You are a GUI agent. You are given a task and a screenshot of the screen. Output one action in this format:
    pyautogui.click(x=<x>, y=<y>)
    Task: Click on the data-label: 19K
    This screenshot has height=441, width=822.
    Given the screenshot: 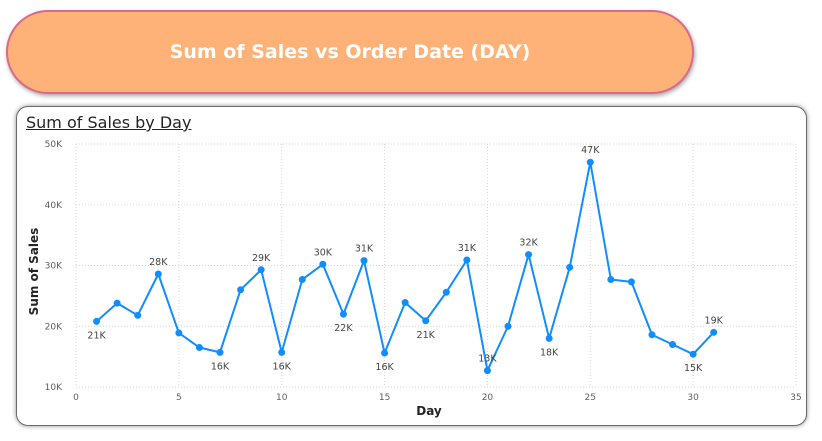 What is the action you would take?
    pyautogui.click(x=714, y=320)
    